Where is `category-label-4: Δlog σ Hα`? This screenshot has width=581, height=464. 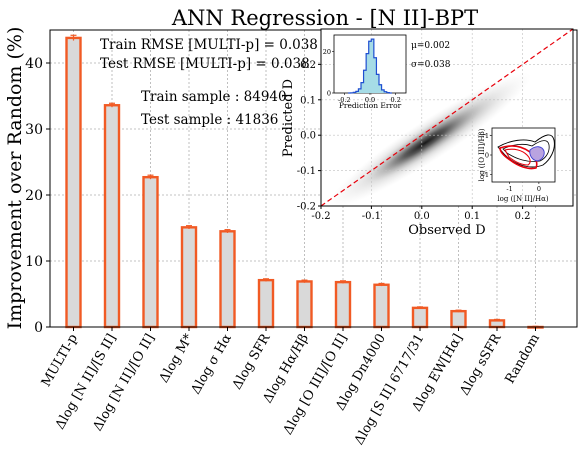
category-label-4: Δlog σ Hα is located at coordinates (211, 364).